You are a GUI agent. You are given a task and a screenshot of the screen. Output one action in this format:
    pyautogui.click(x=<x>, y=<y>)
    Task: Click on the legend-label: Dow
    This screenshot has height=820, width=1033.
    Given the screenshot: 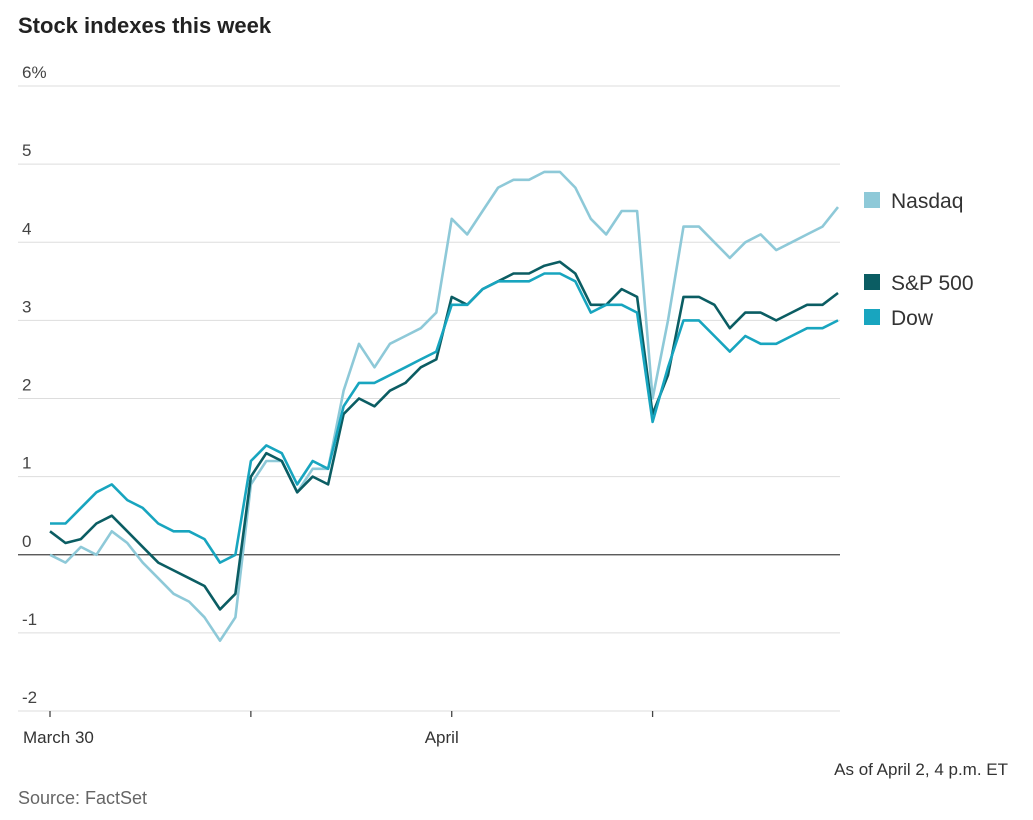 What is the action you would take?
    pyautogui.click(x=912, y=318)
    